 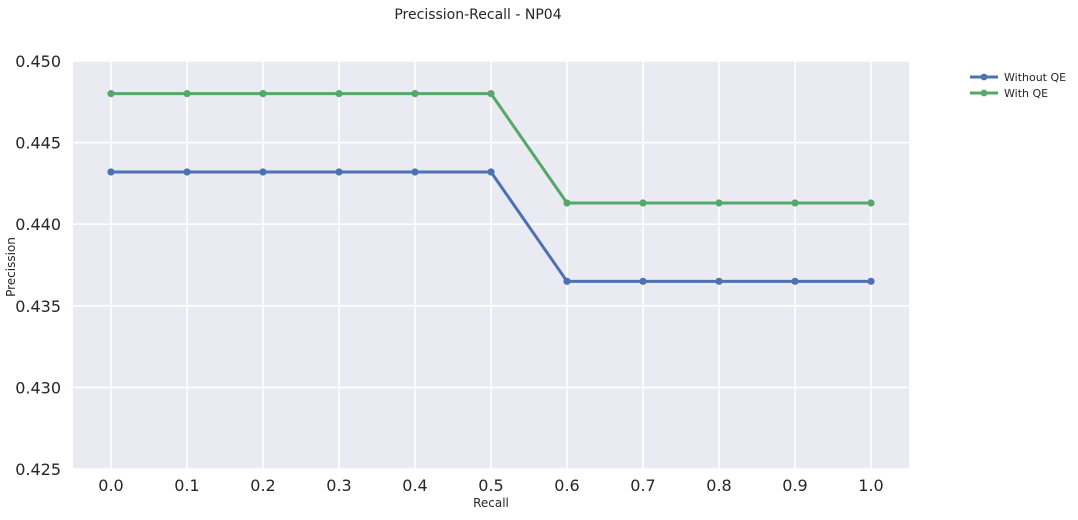 I want to click on legend-item: Without QE, so click(x=1018, y=77).